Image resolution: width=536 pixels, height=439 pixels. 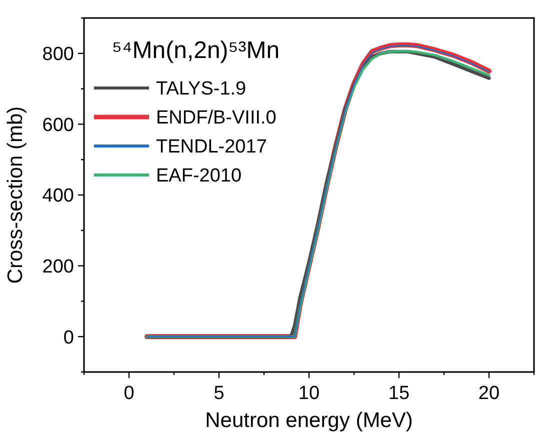 What do you see at coordinates (489, 393) in the screenshot?
I see `x-tick-label: 20` at bounding box center [489, 393].